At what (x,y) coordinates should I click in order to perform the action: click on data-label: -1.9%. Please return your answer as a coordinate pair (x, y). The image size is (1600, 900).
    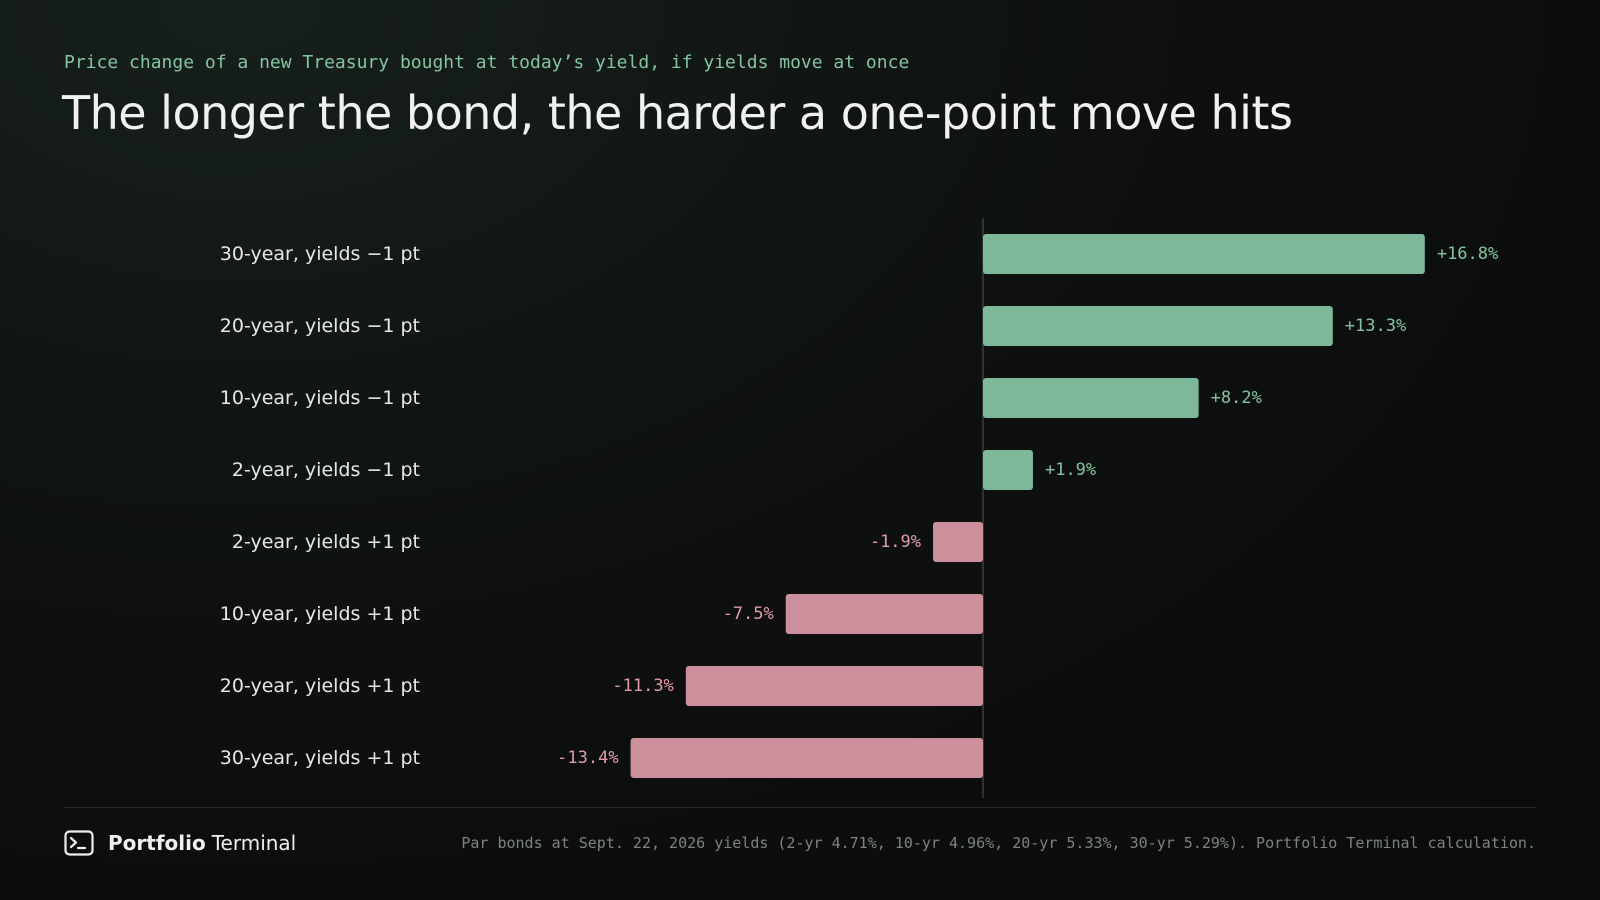
    Looking at the image, I should click on (895, 542).